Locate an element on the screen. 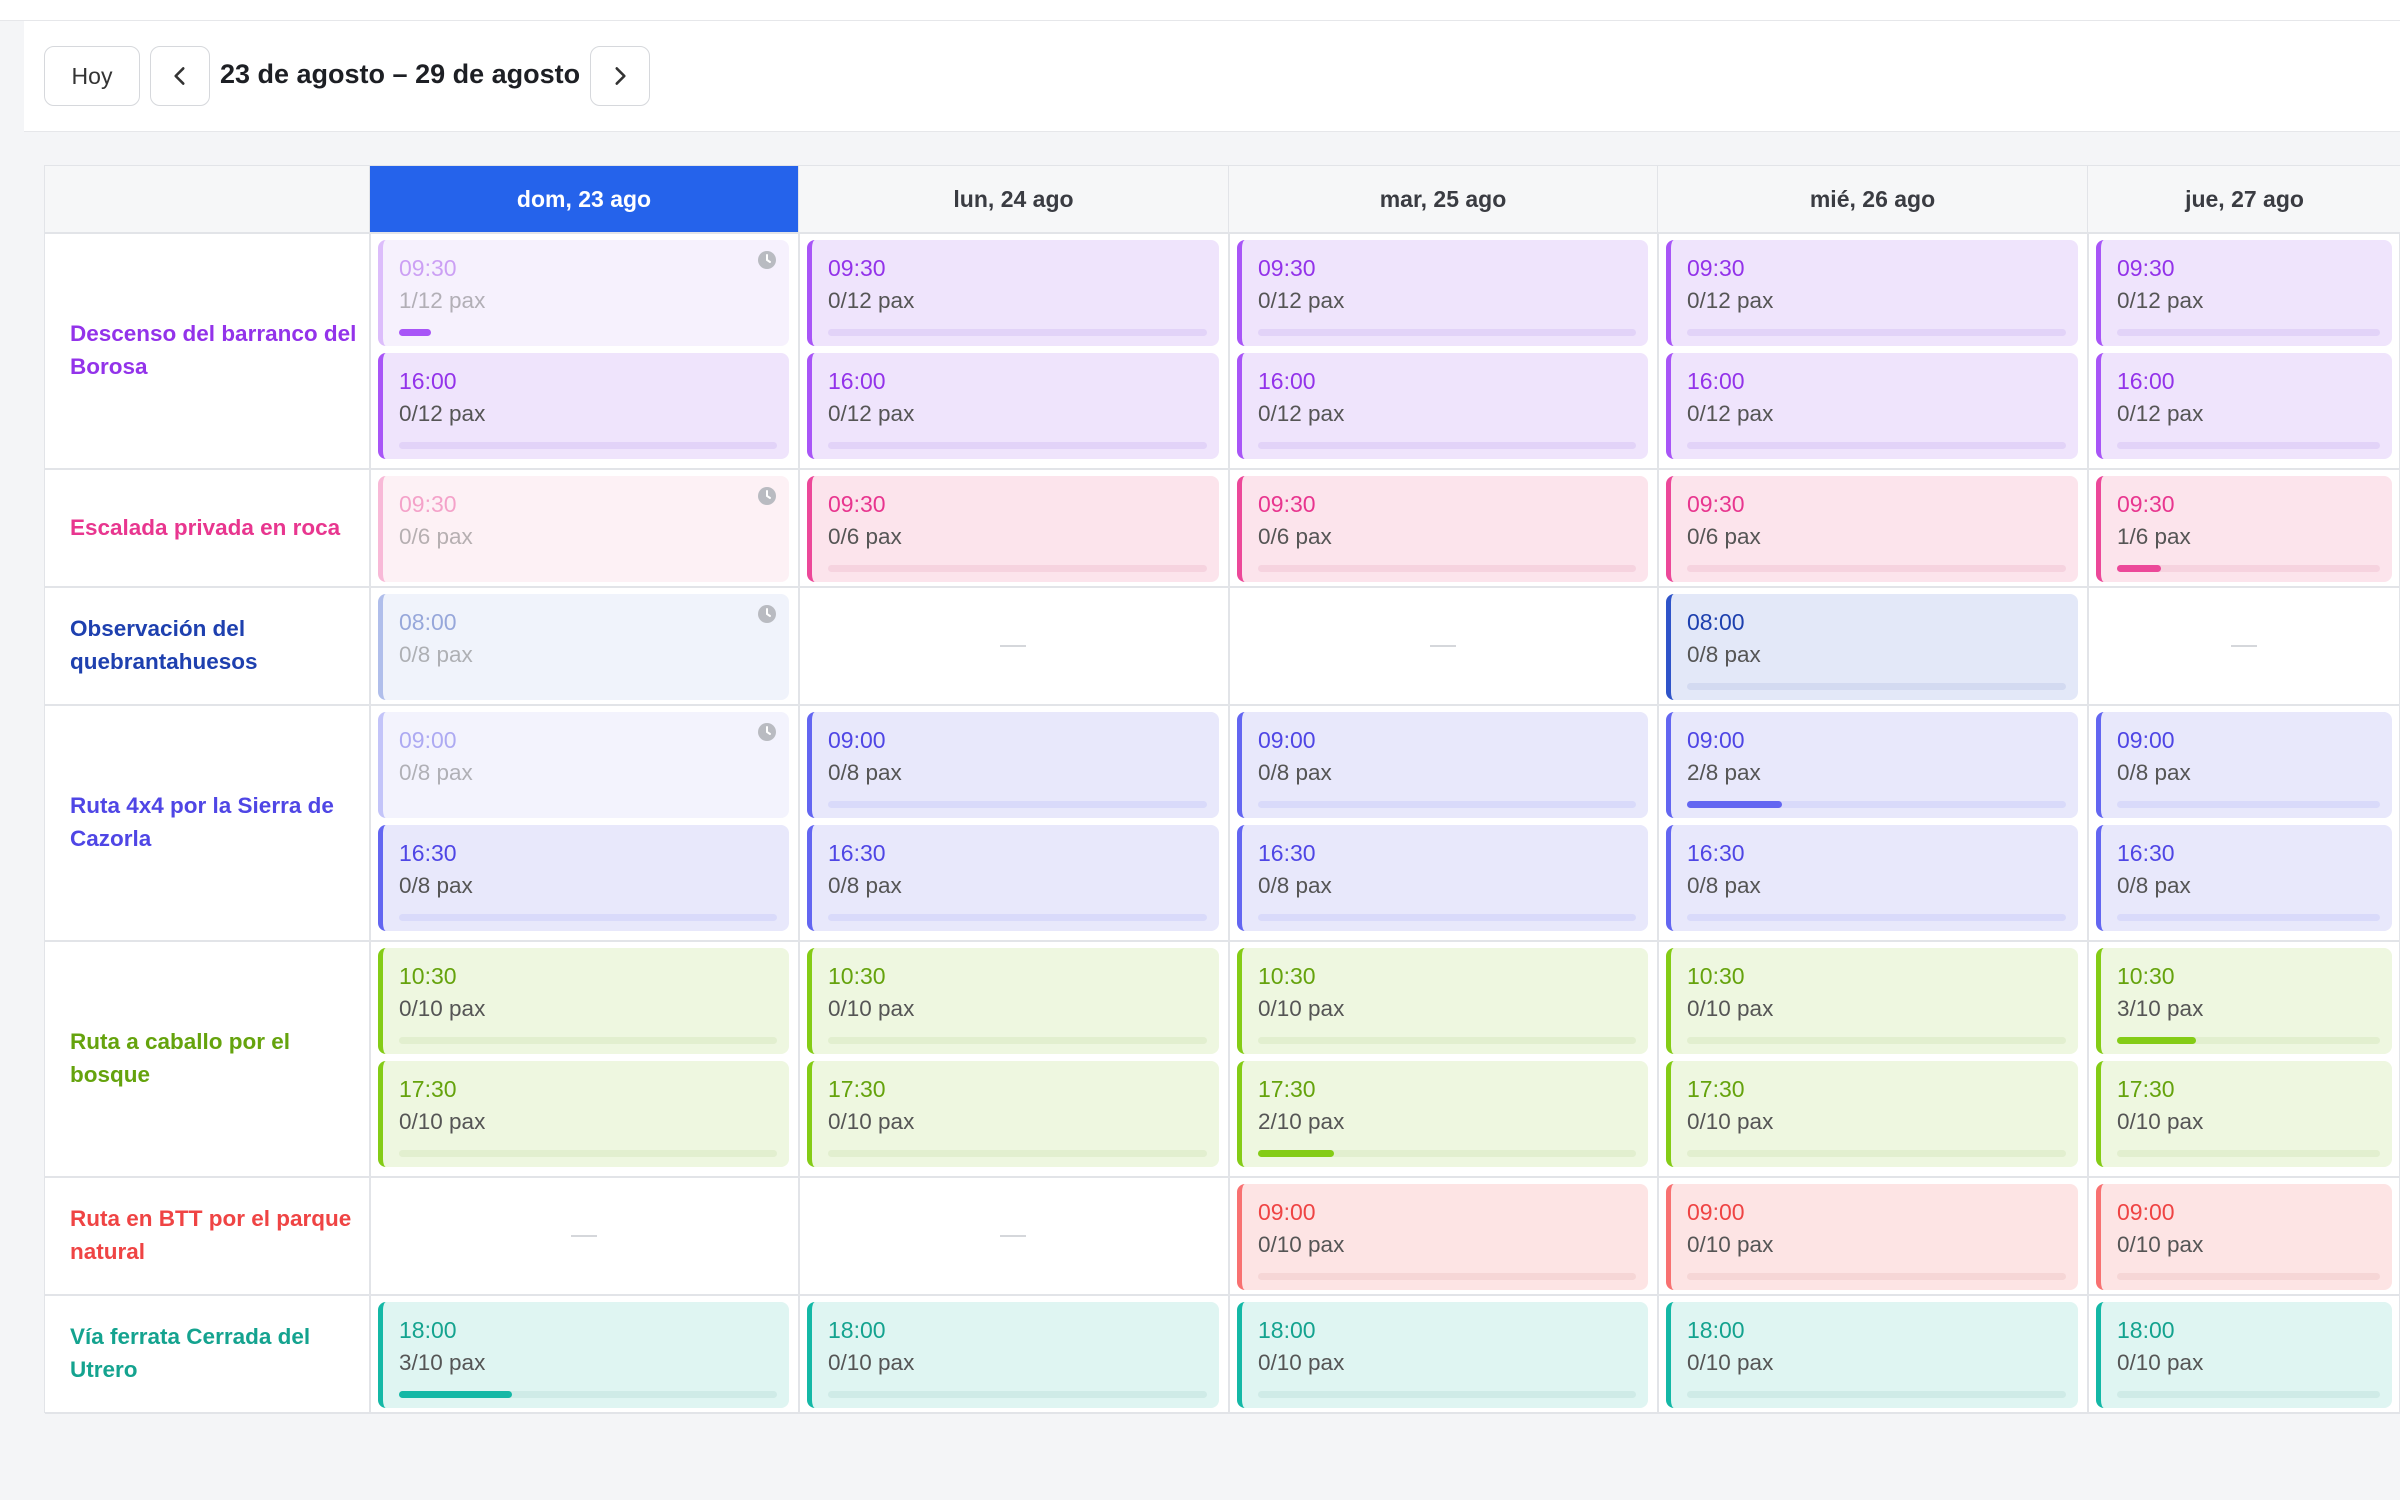 Image resolution: width=2400 pixels, height=1500 pixels. activity-label: Observación del quebrantahuesos is located at coordinates (164, 645).